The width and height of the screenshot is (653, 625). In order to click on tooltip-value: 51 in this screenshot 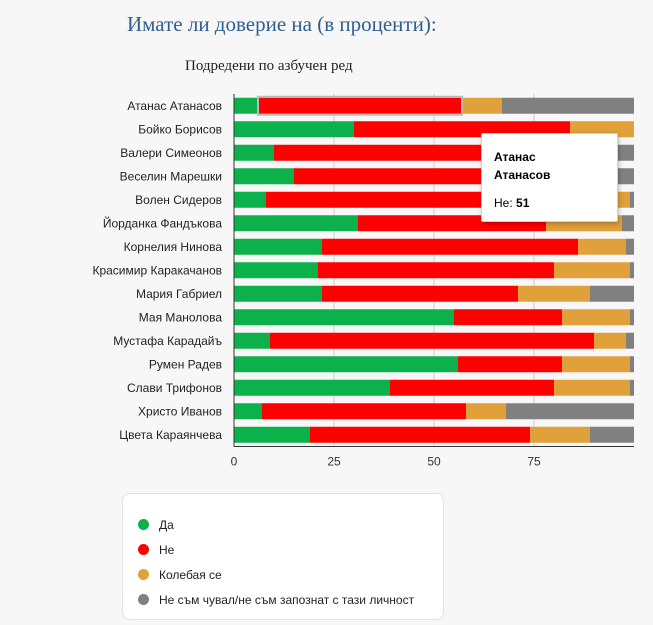, I will do `click(523, 203)`.